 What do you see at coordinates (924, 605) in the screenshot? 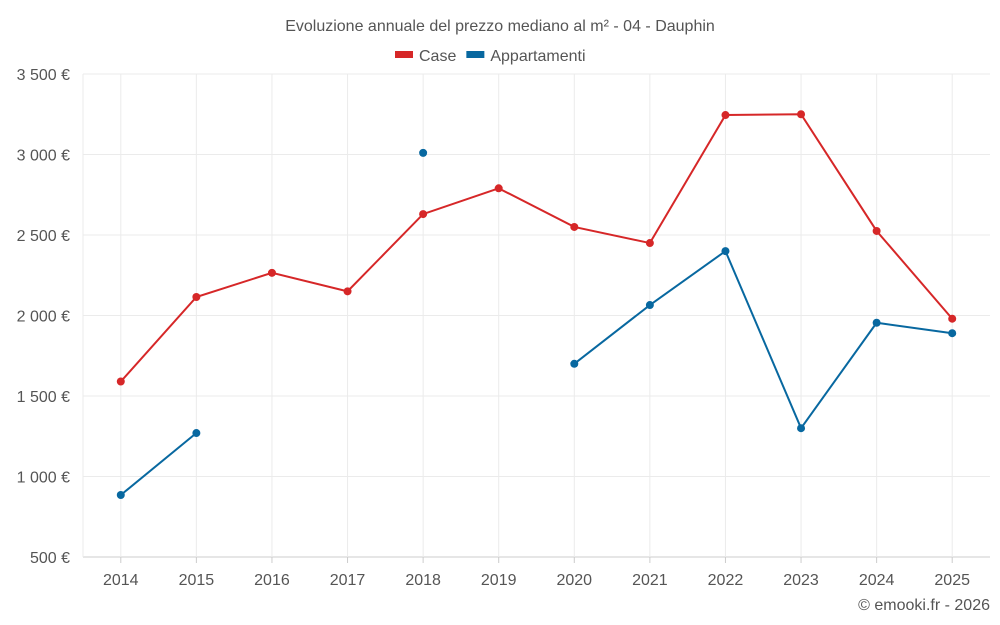
I see `credit-text: © emooki.fr - 2026` at bounding box center [924, 605].